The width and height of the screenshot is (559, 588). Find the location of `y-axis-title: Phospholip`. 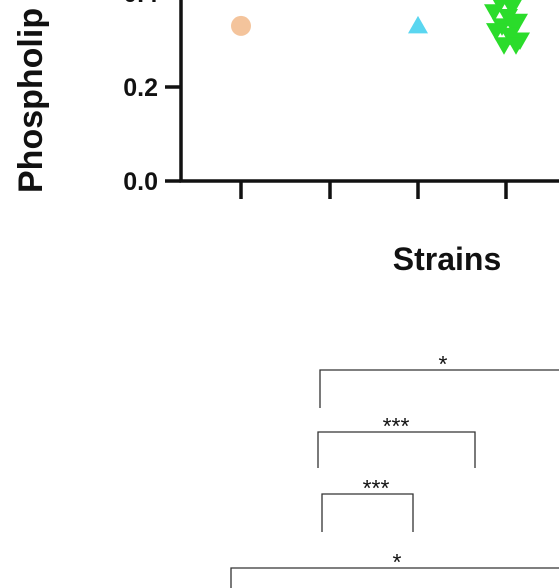

y-axis-title: Phospholip is located at coordinates (31, 100).